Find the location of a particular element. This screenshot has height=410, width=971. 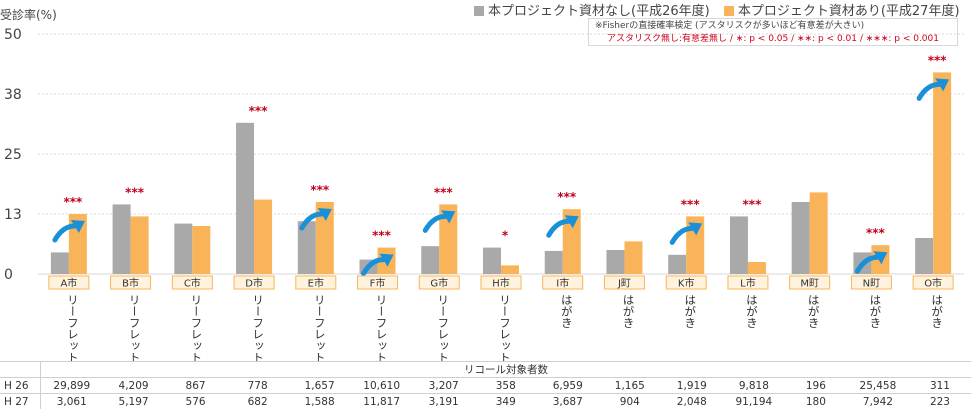

recall-row-label: H 27 is located at coordinates (20, 401).